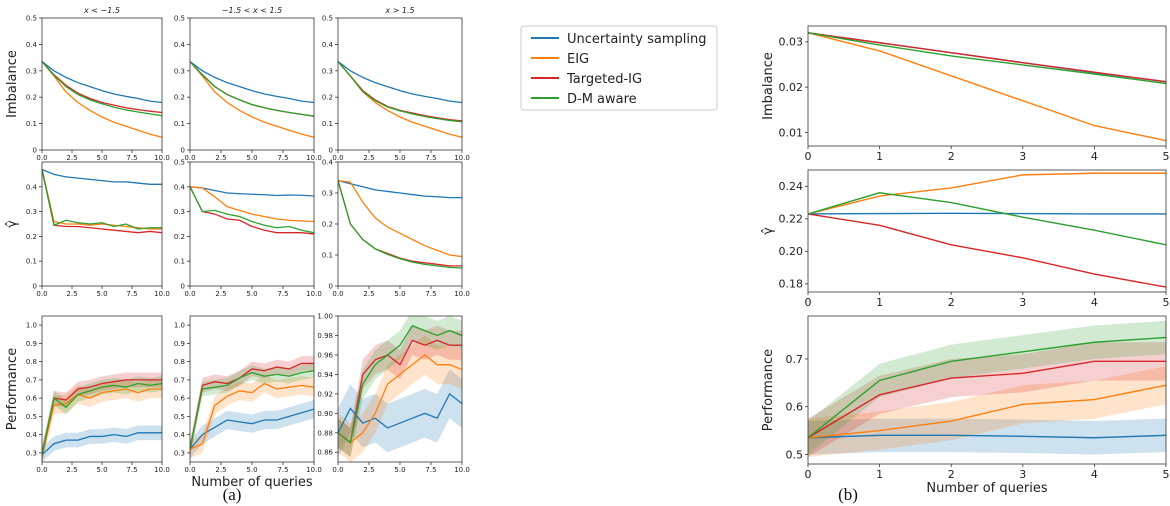  I want to click on y-axis-label: γ̂, so click(12, 224).